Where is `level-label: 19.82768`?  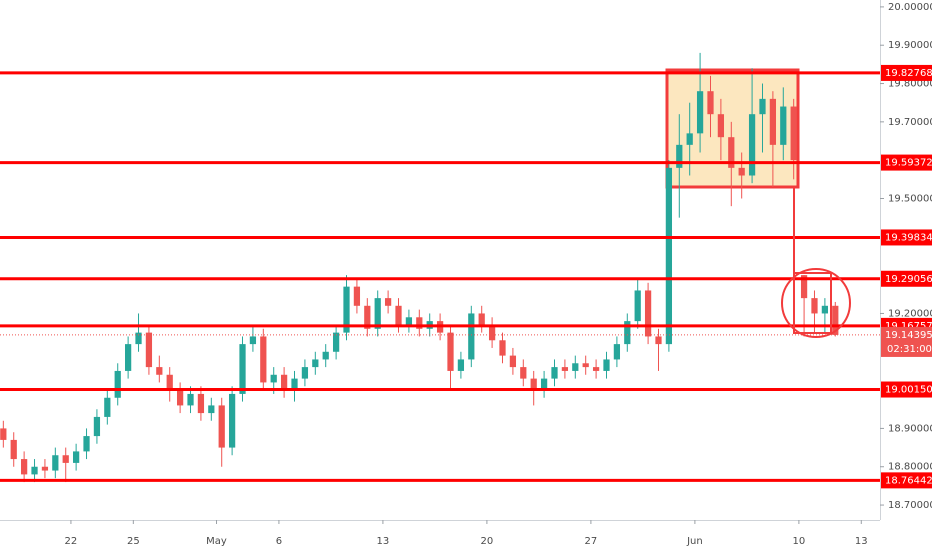 level-label: 19.82768 is located at coordinates (908, 73).